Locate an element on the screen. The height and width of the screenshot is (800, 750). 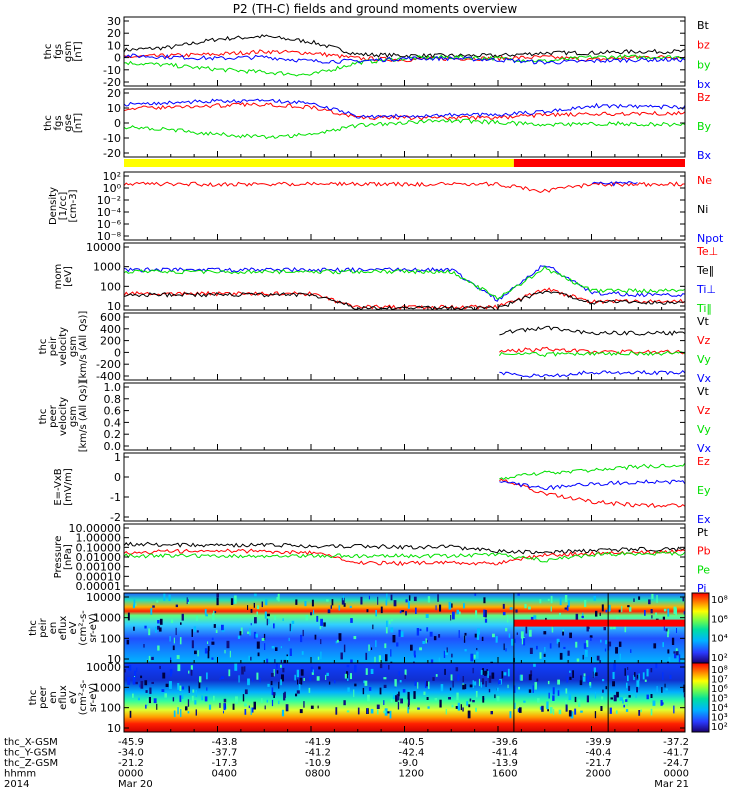
y-axis-label-line: gse is located at coordinates (68, 123).